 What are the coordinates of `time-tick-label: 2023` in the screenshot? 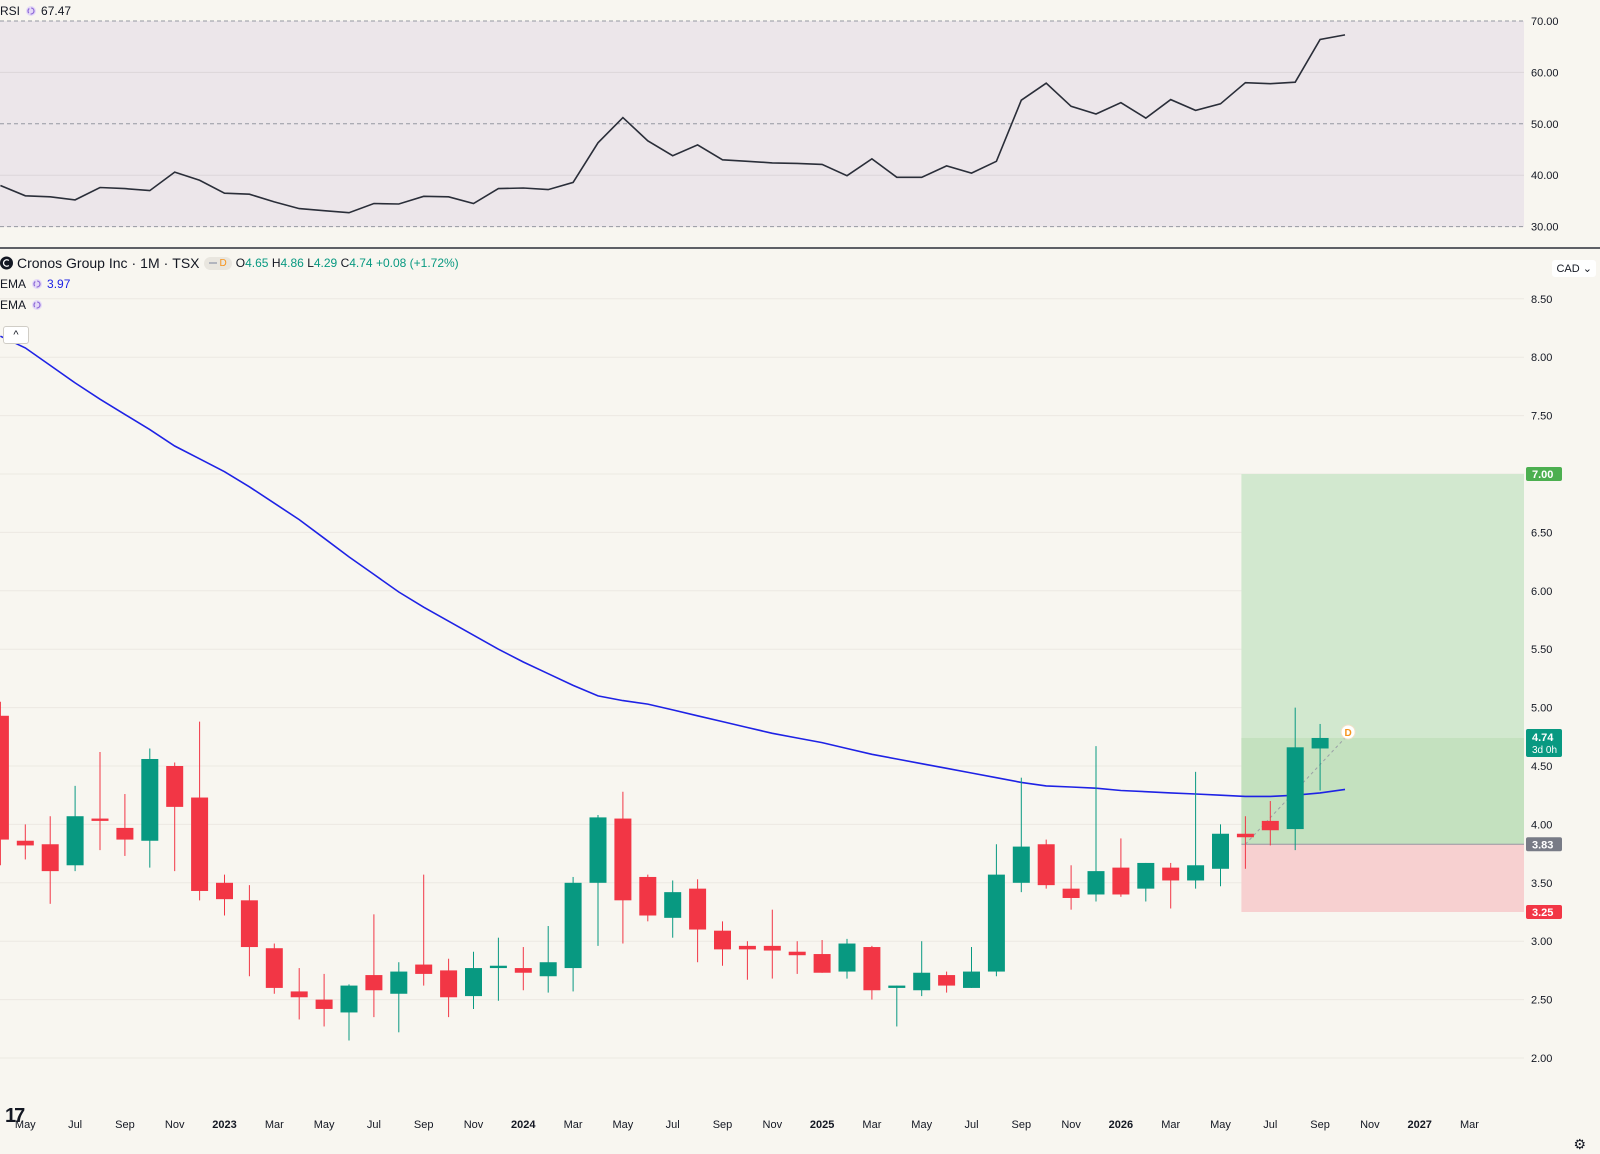 It's located at (224, 1125).